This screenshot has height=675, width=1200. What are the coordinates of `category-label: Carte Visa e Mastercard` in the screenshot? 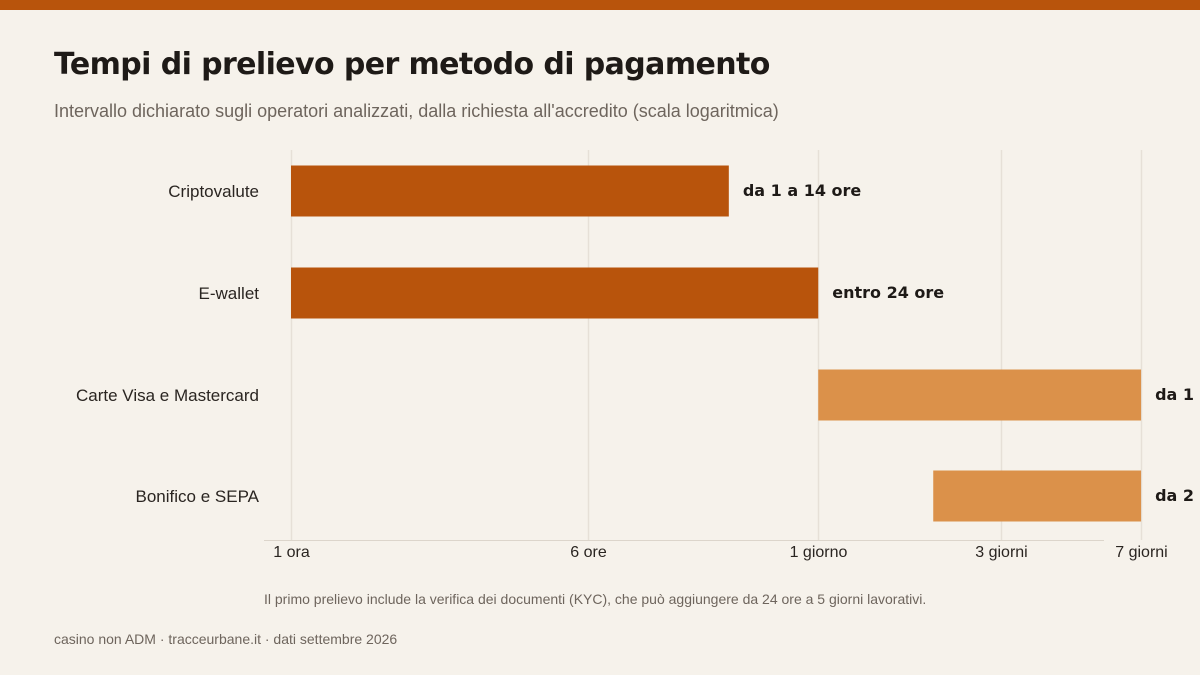 It's located at (167, 395).